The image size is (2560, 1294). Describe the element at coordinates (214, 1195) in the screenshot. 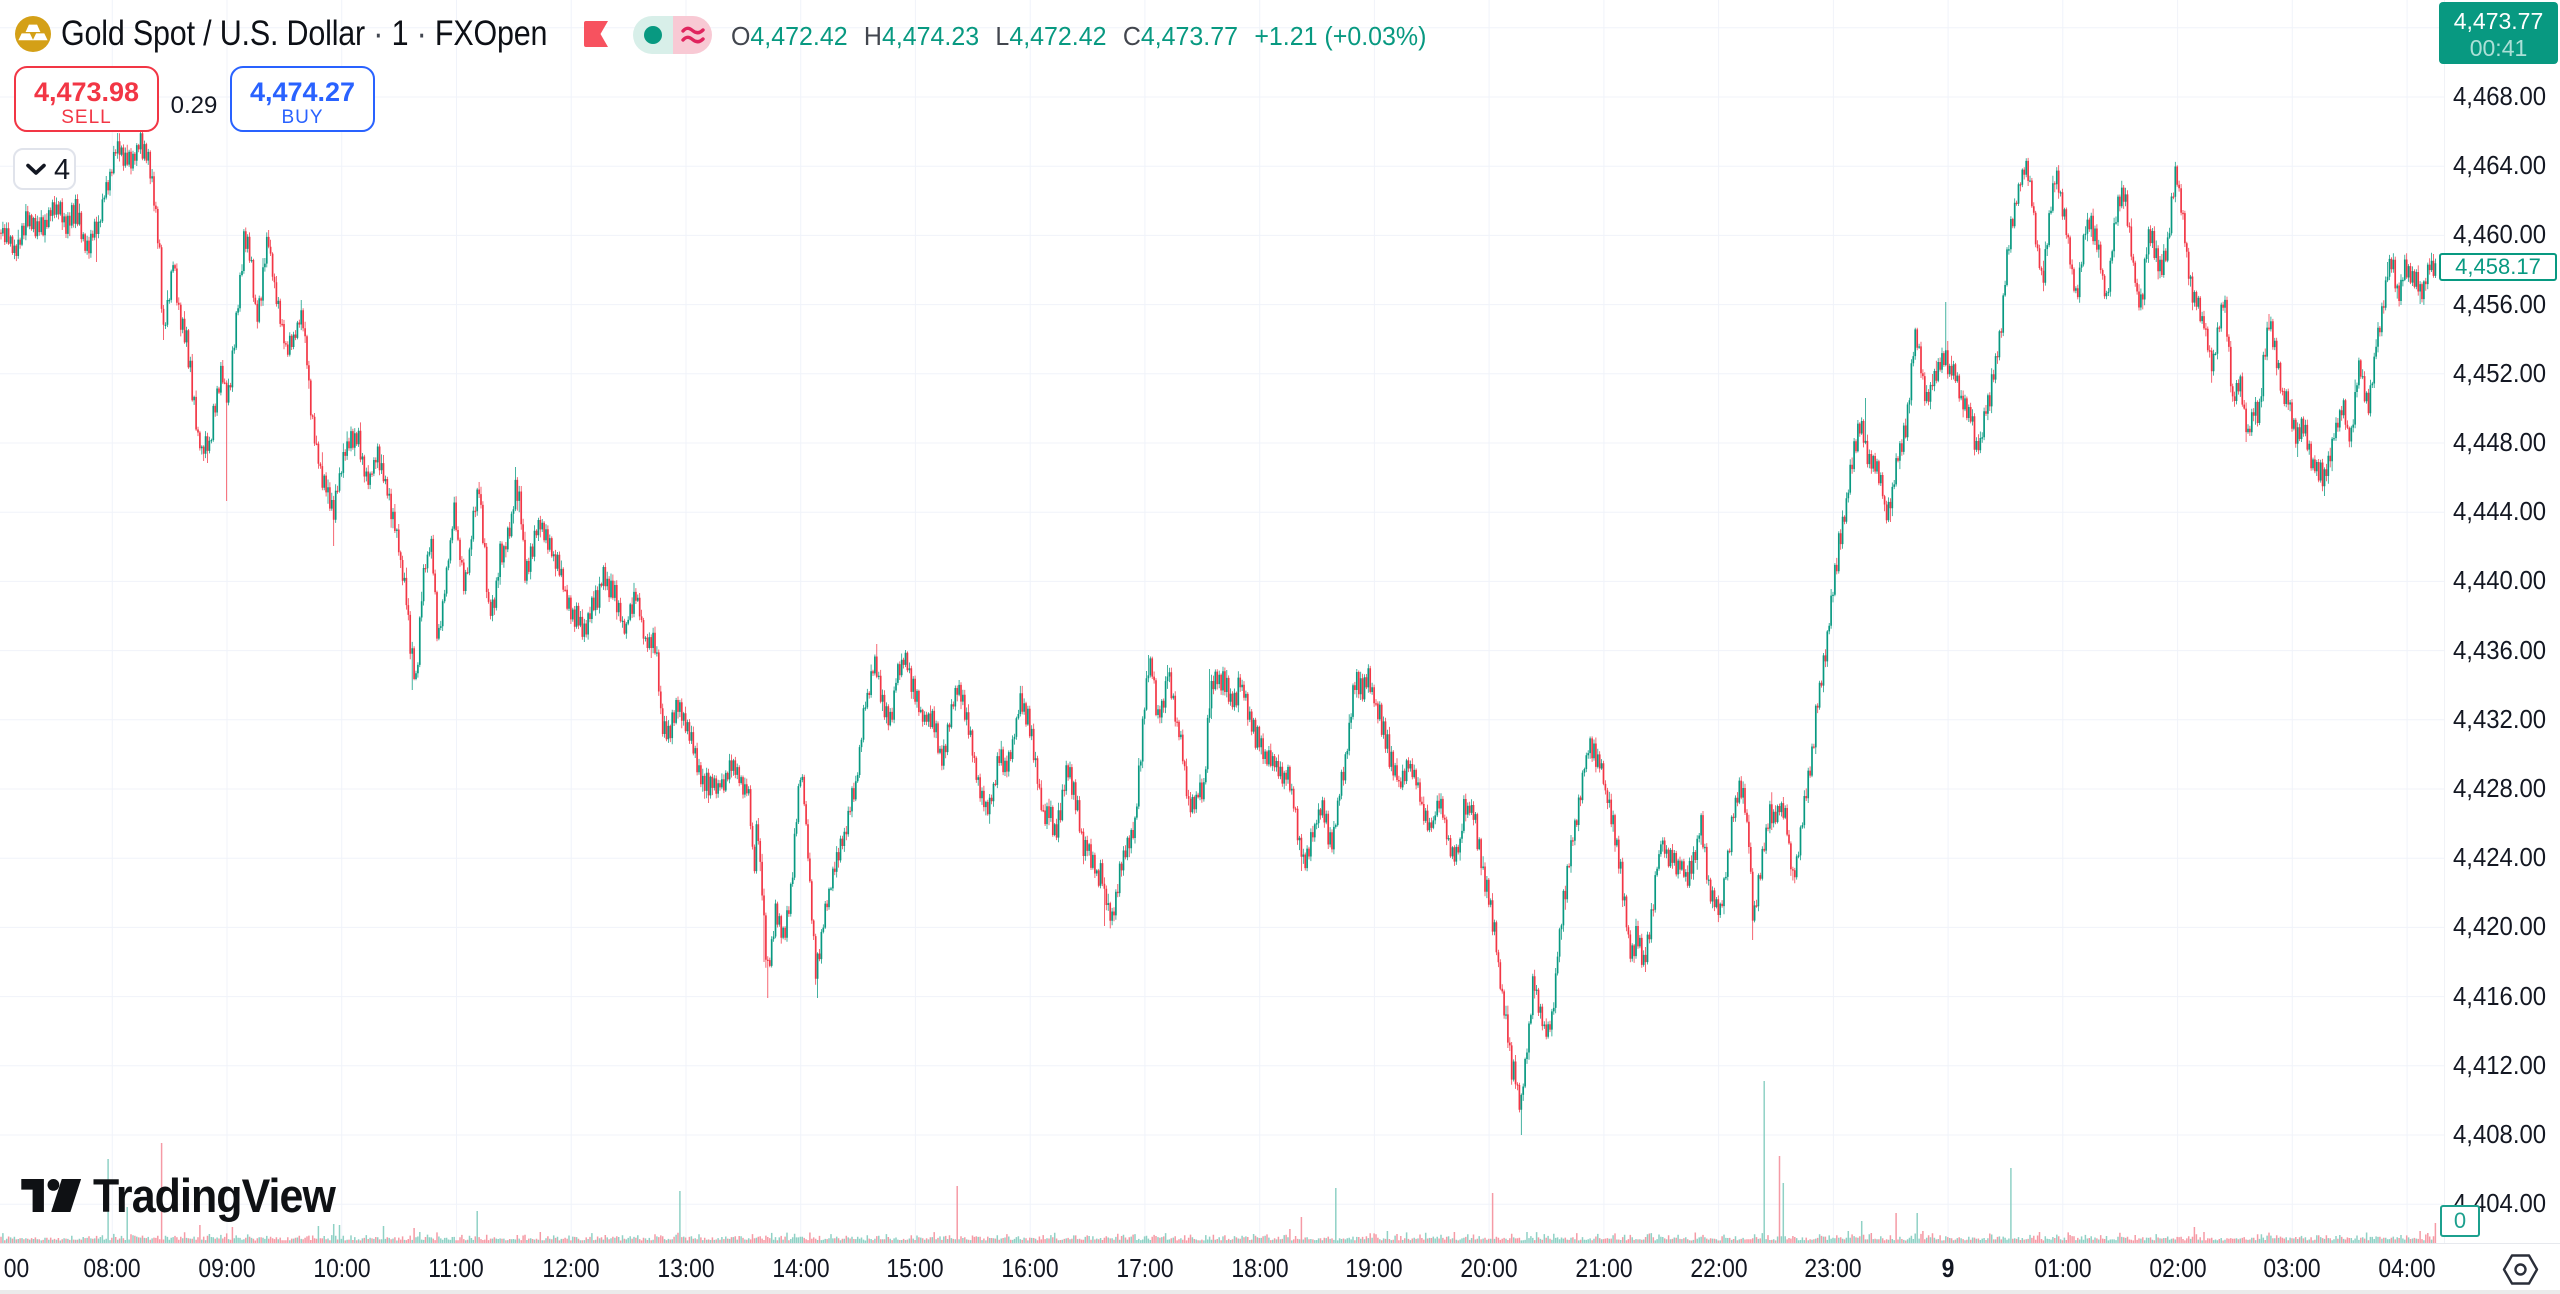

I see `svg-text: TradingView` at that location.